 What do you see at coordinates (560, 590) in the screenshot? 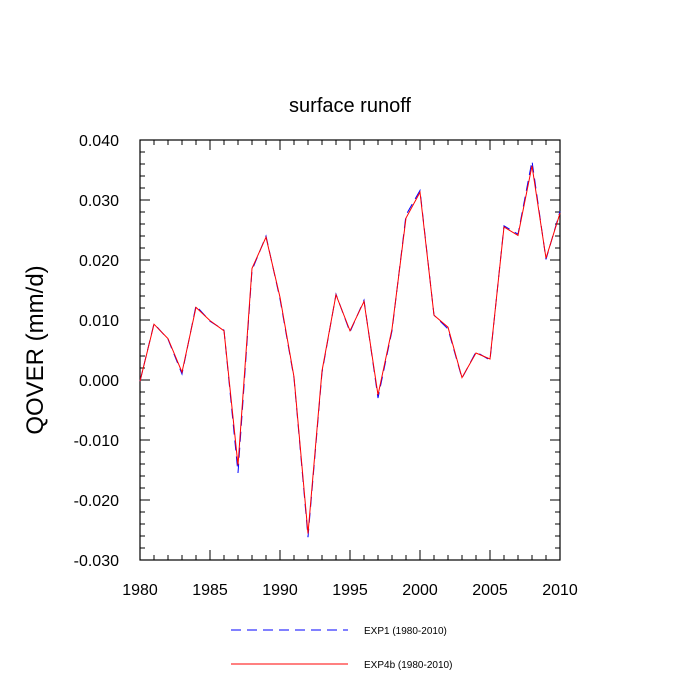
I see `x-tick-label: 2010` at bounding box center [560, 590].